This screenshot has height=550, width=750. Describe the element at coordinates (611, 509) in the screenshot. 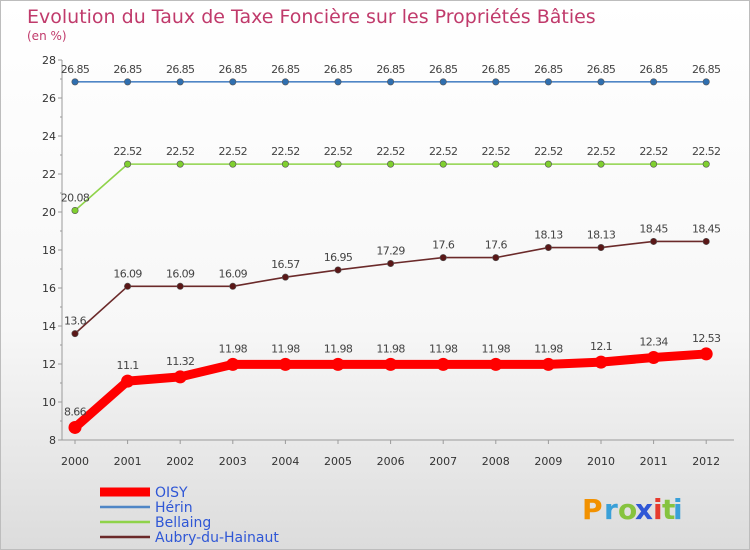

I see `brand-letter: r` at that location.